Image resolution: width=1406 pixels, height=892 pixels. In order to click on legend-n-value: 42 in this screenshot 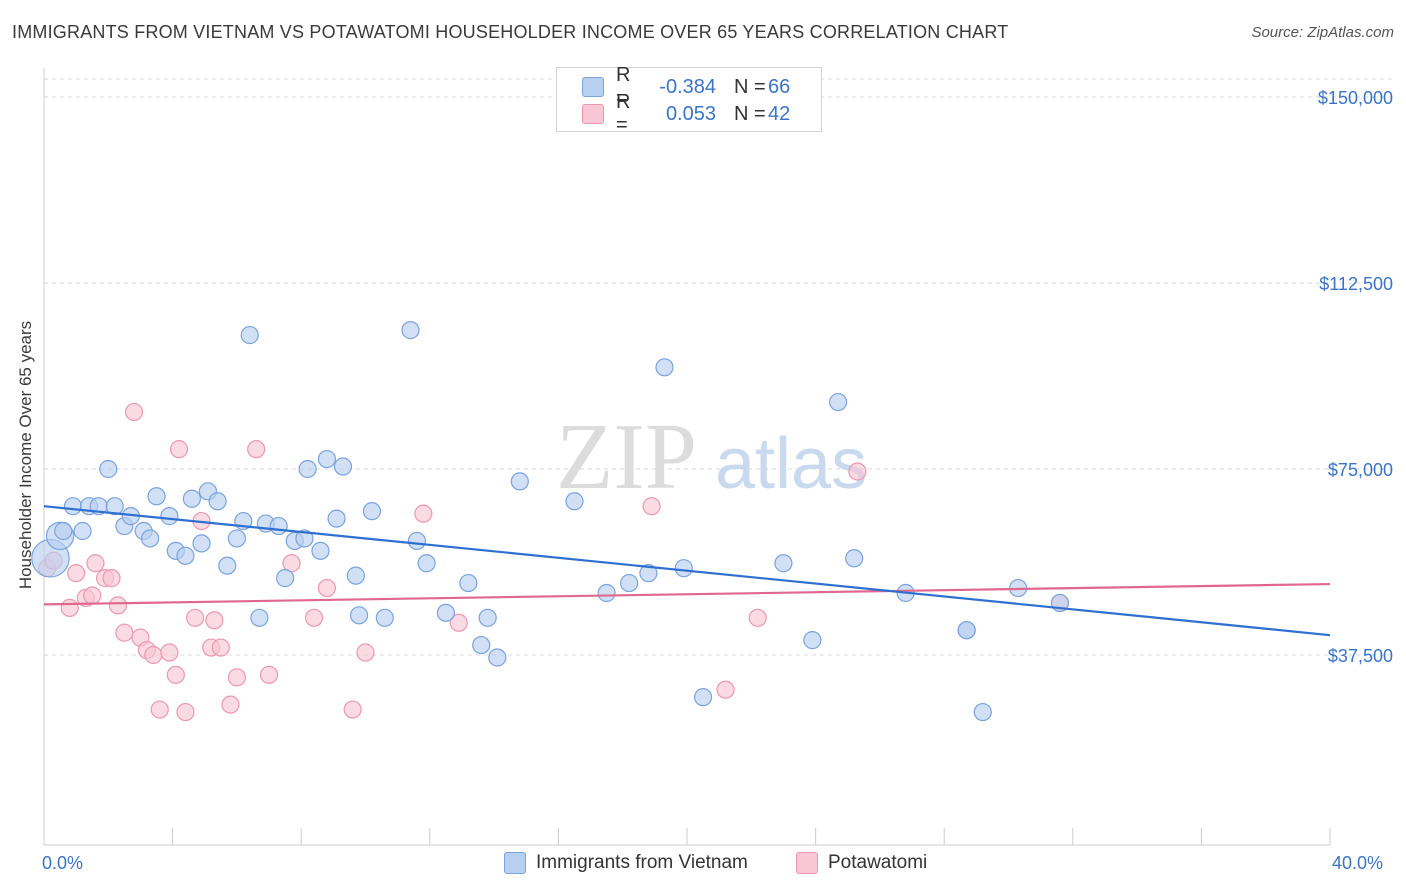, I will do `click(779, 113)`.